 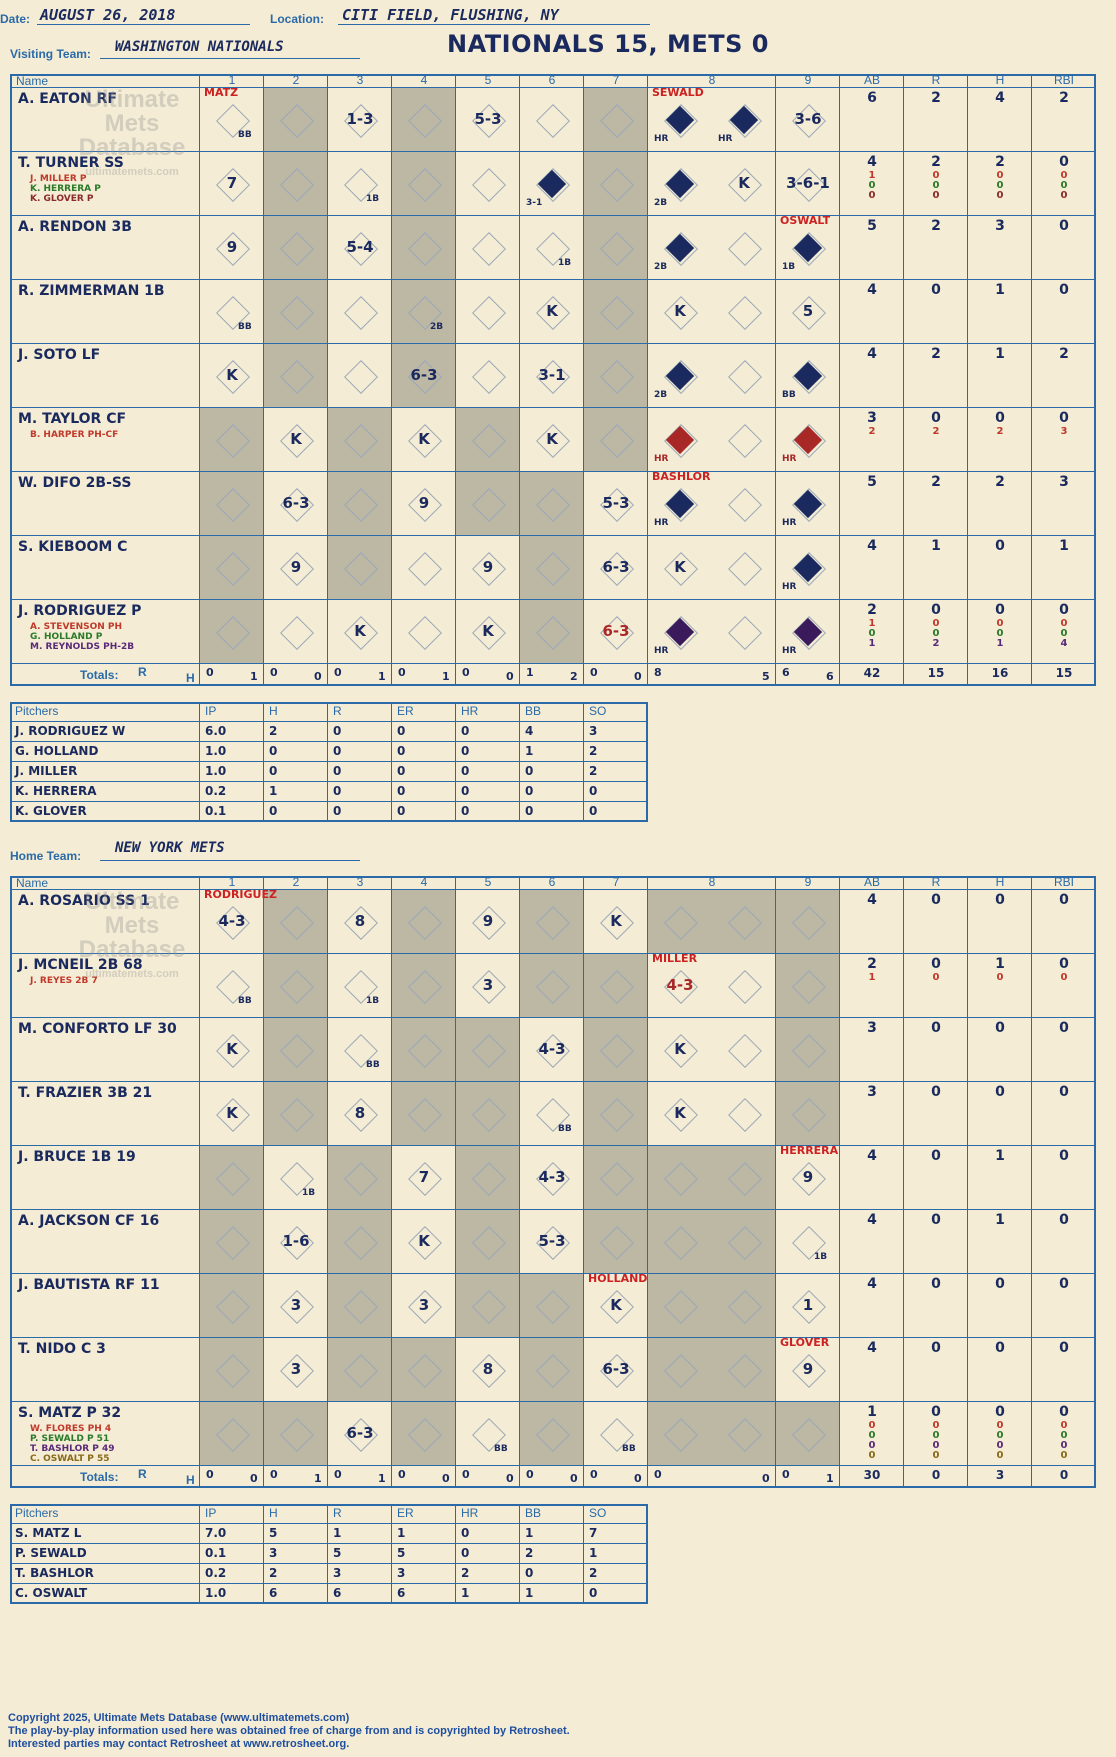 I want to click on pitcher-stat: 6, so click(x=296, y=1594).